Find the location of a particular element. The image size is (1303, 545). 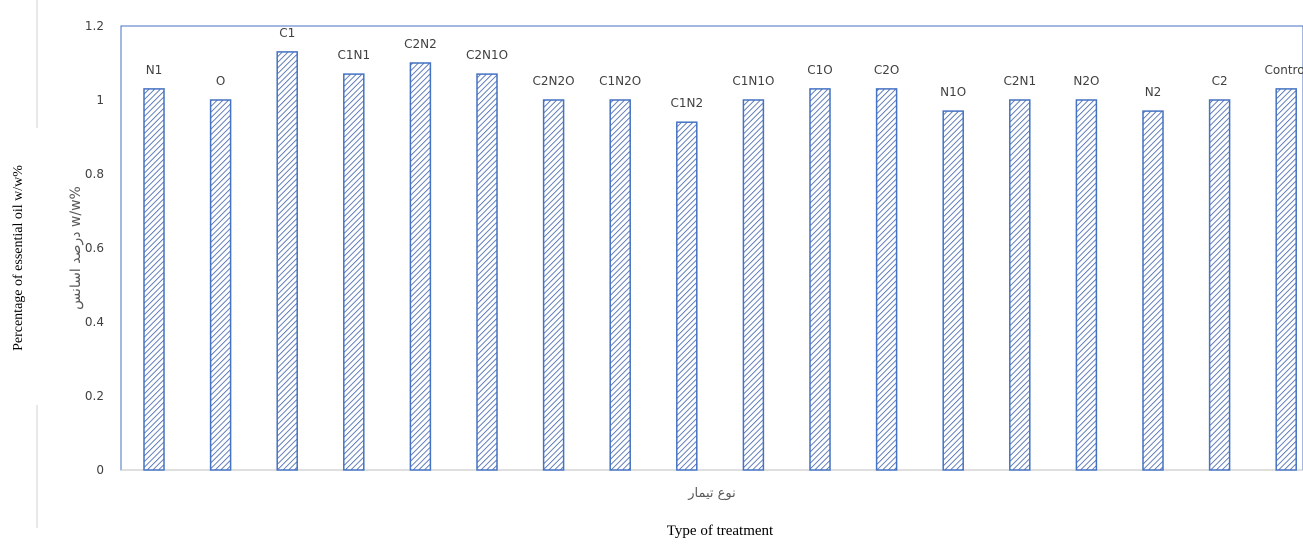

category-label-c2n2o: C2N2O is located at coordinates (554, 81).